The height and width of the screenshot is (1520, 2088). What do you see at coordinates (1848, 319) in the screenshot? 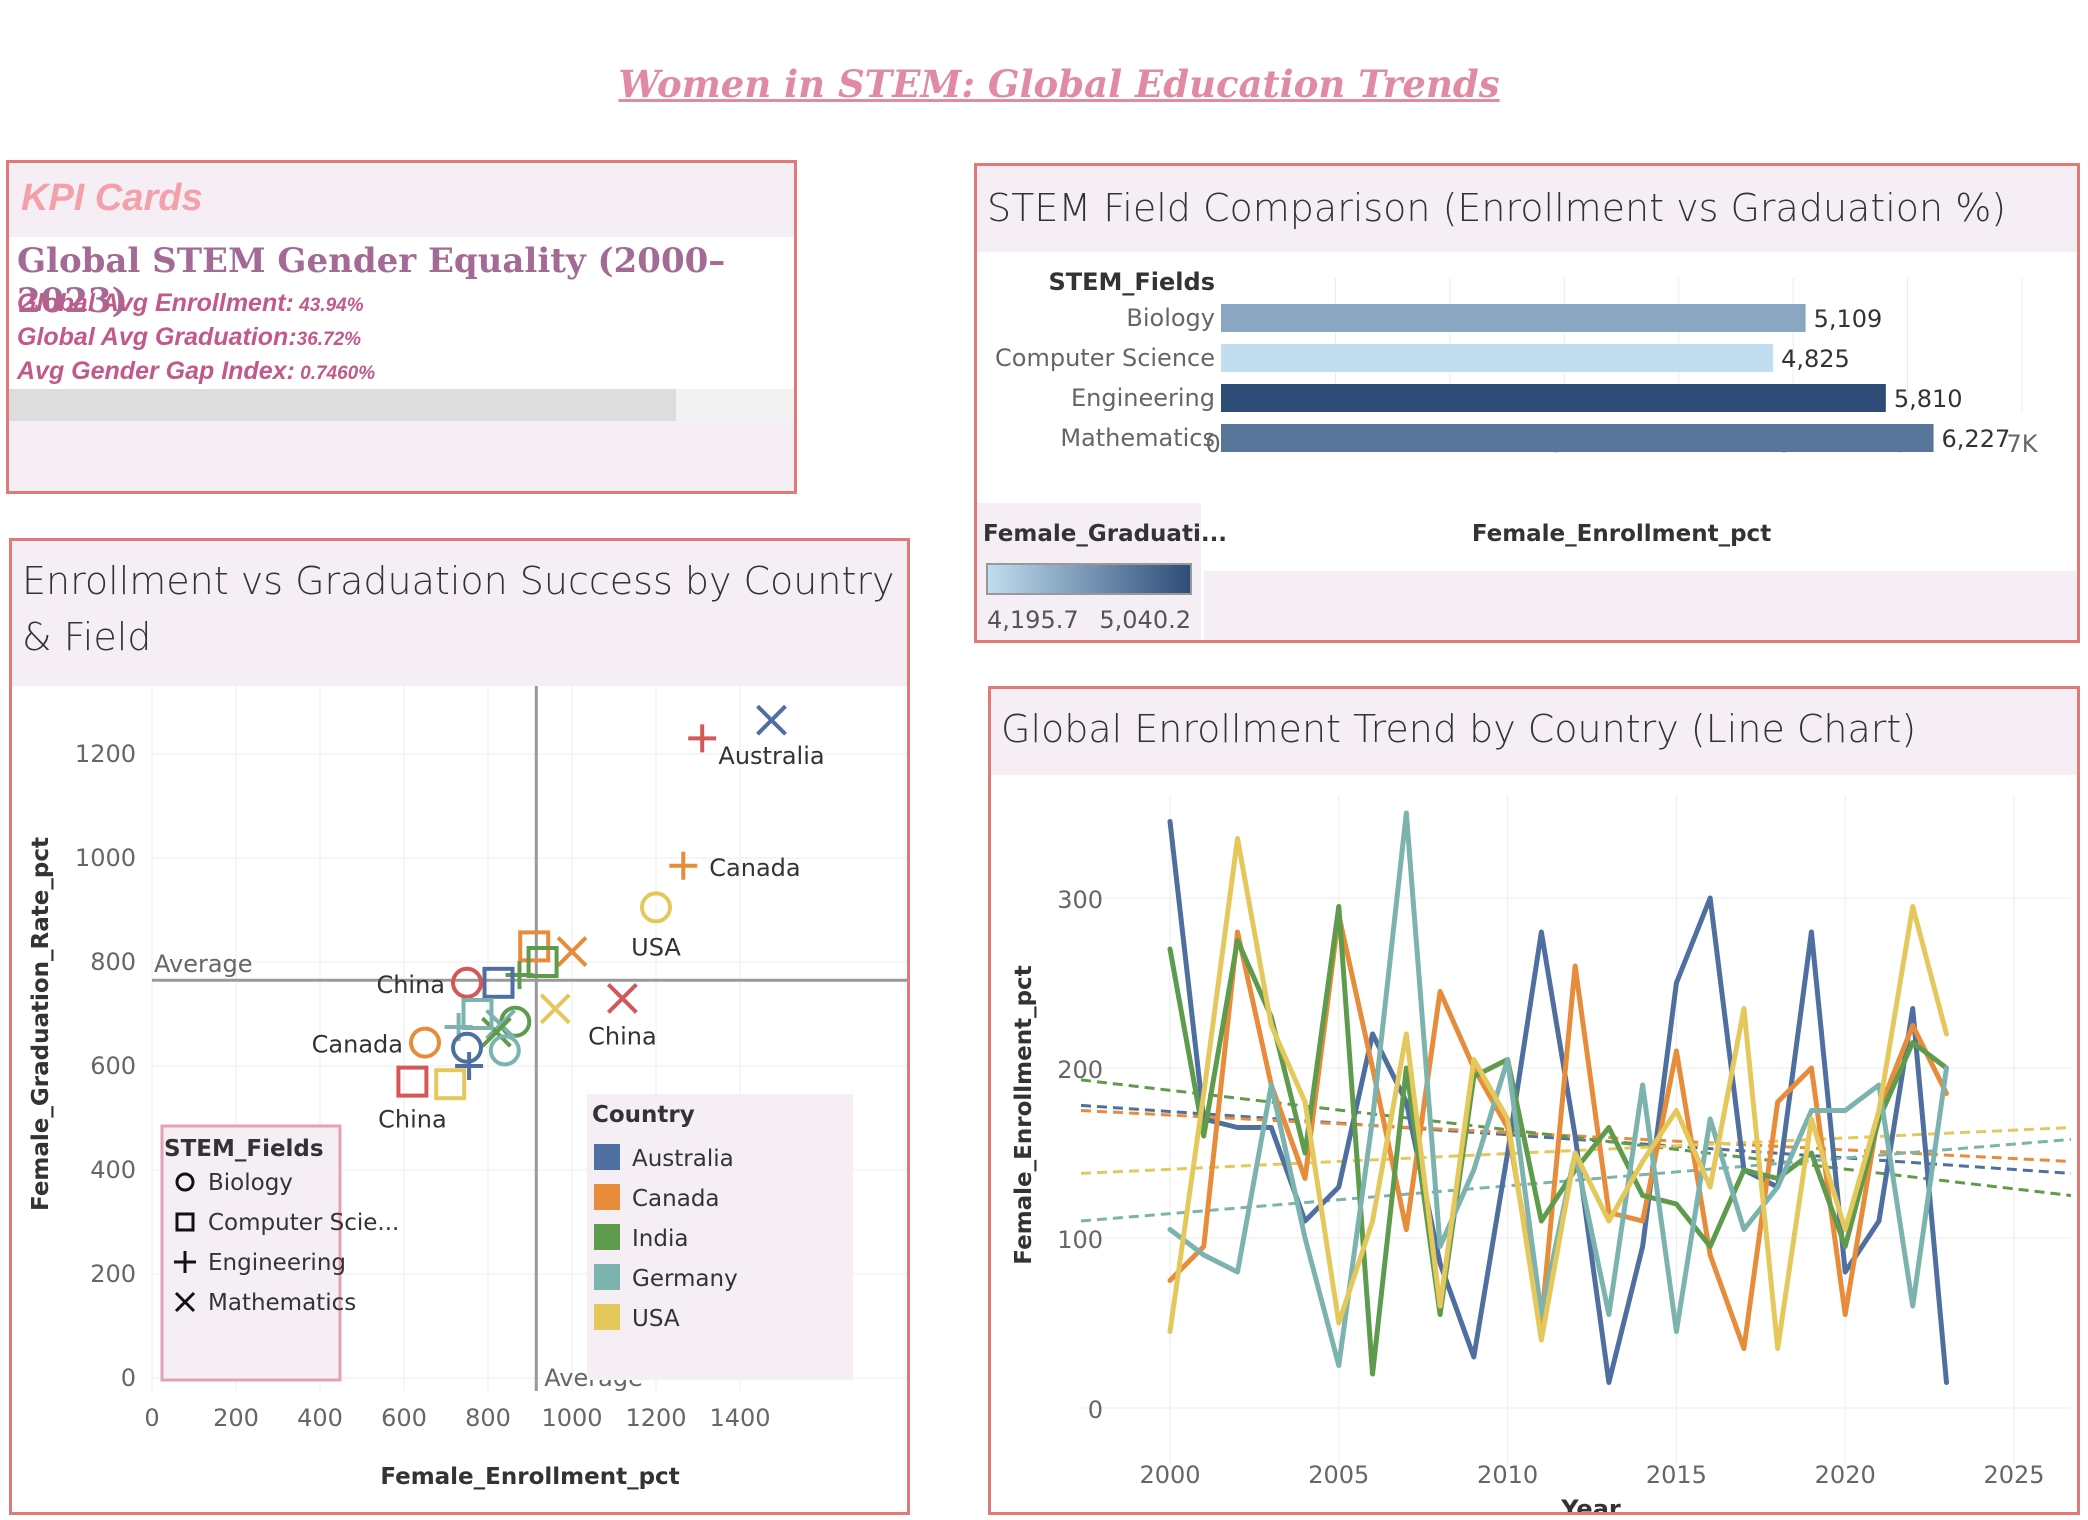
I see `bar-value-label: 5,109` at bounding box center [1848, 319].